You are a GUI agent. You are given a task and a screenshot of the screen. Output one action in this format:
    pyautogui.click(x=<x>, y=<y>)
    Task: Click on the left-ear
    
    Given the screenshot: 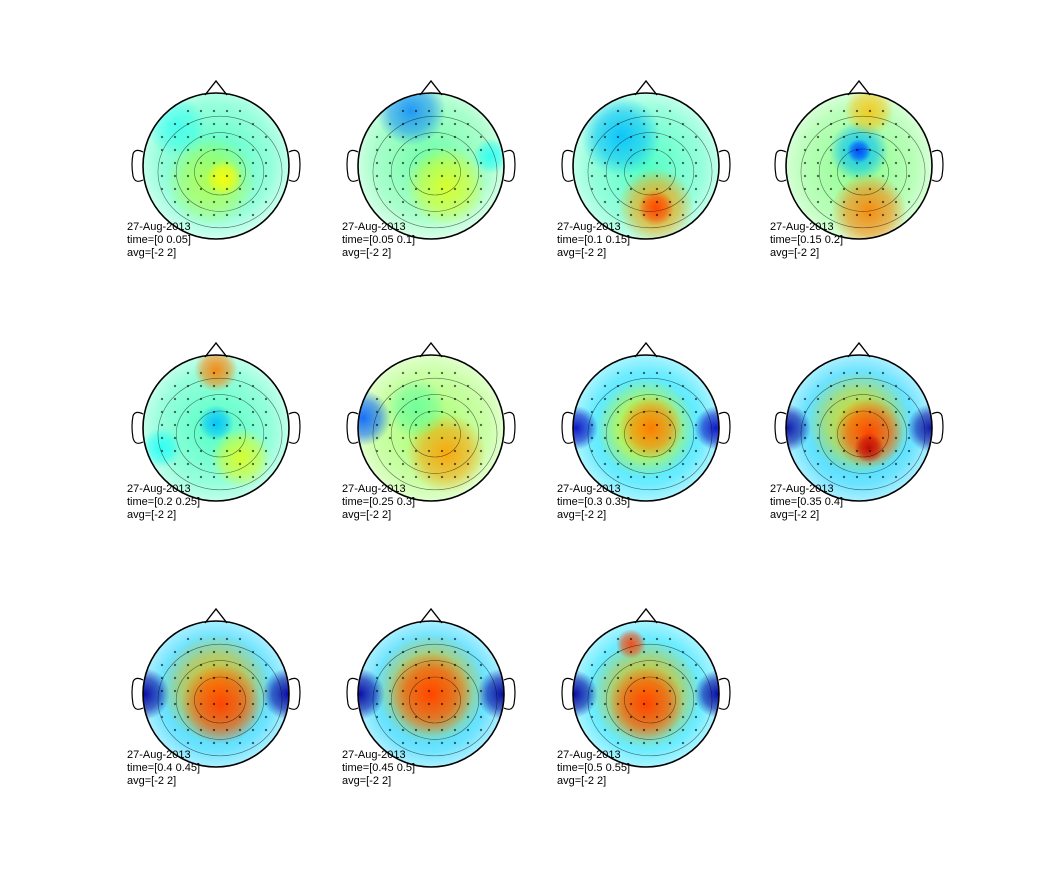 What is the action you would take?
    pyautogui.click(x=352, y=427)
    